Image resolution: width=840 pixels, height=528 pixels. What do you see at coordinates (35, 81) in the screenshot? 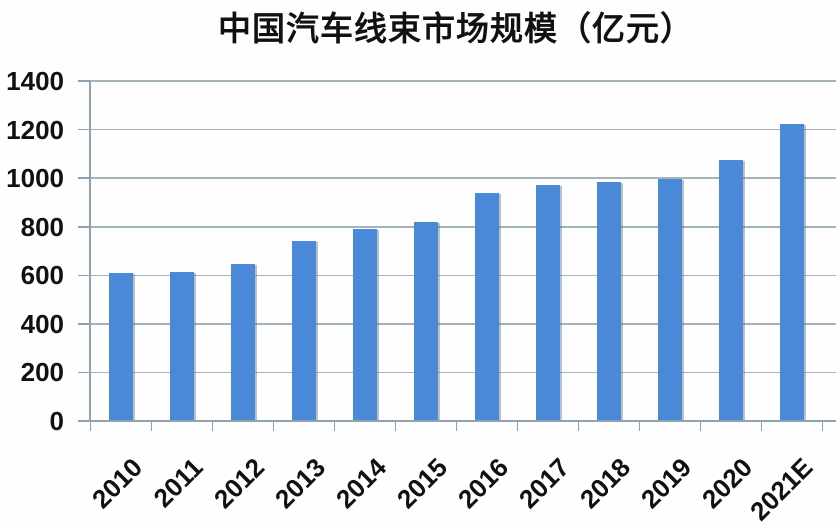
I see `y-axis-label: 1400` at bounding box center [35, 81].